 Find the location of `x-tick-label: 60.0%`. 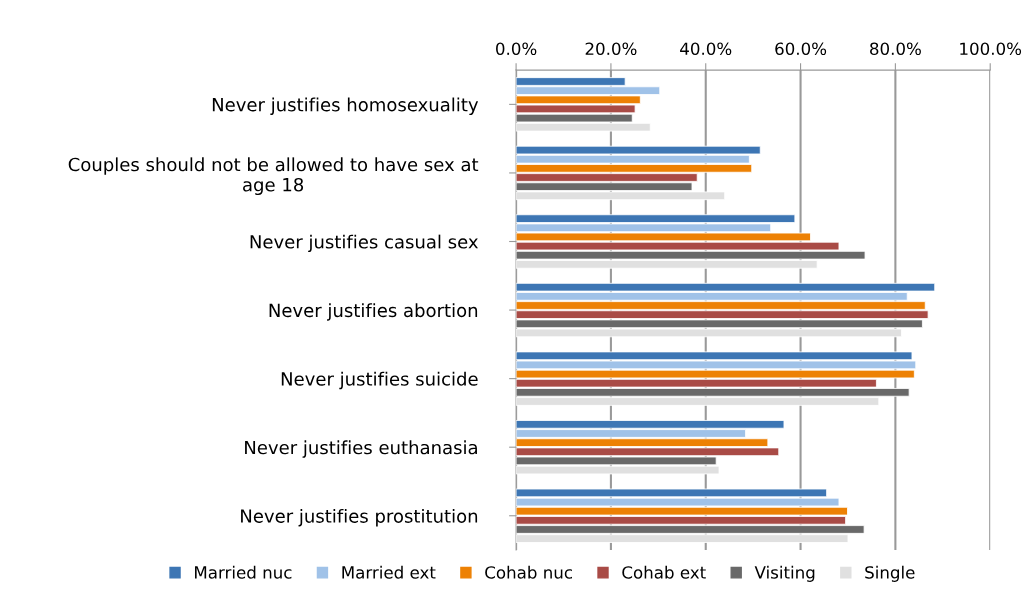

x-tick-label: 60.0% is located at coordinates (801, 49).